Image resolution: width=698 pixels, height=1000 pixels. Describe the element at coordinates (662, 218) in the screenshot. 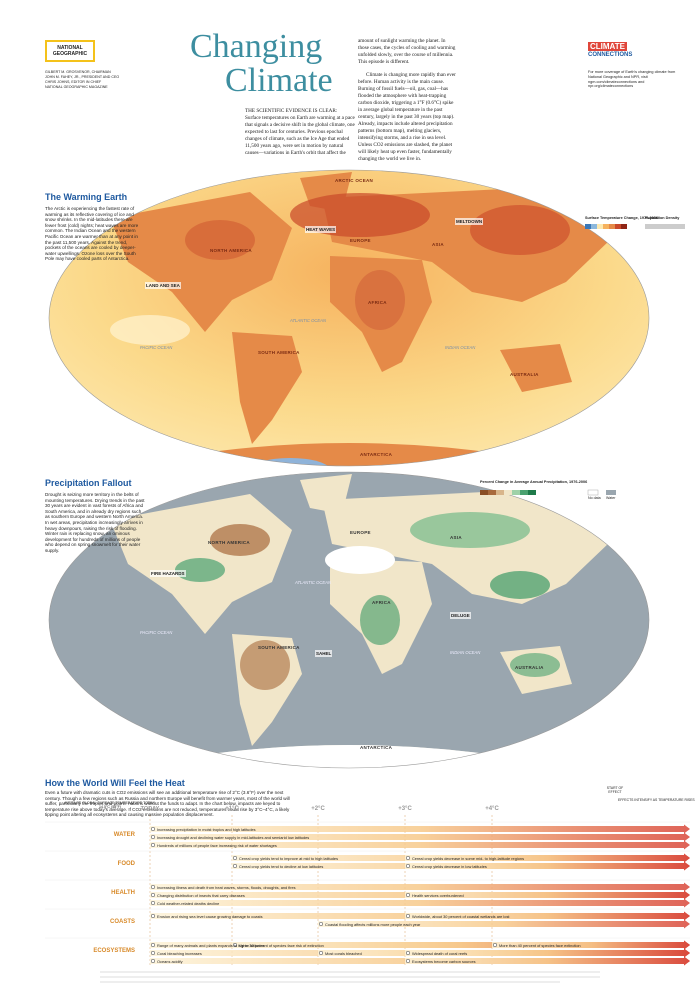

I see `legend-title: Population Density` at that location.